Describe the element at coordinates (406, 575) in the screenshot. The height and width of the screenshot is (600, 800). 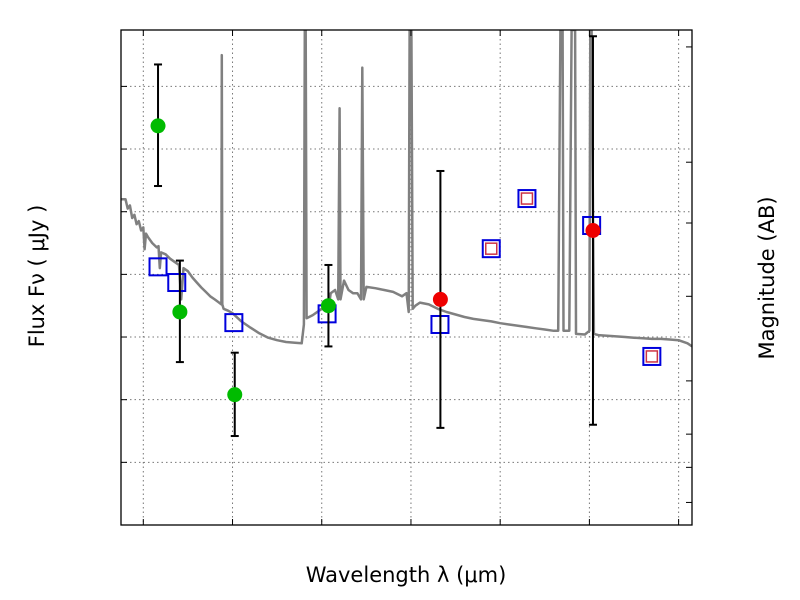
I see `x-axis-title: Wavelength λ (μm)` at that location.